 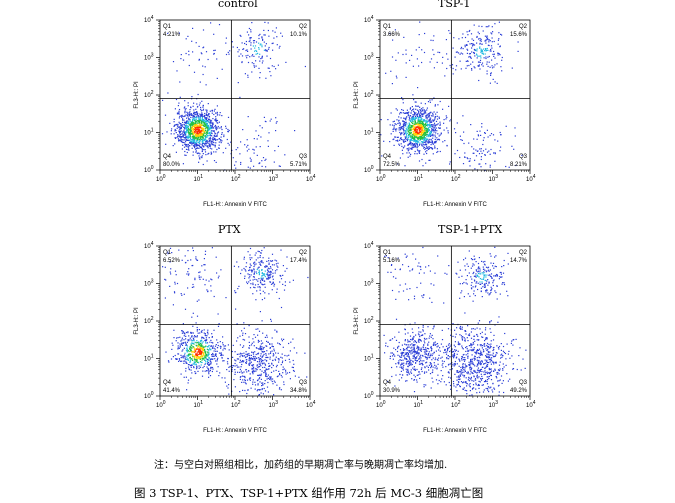 I want to click on quadrant-percent: 17.4%, so click(x=299, y=261).